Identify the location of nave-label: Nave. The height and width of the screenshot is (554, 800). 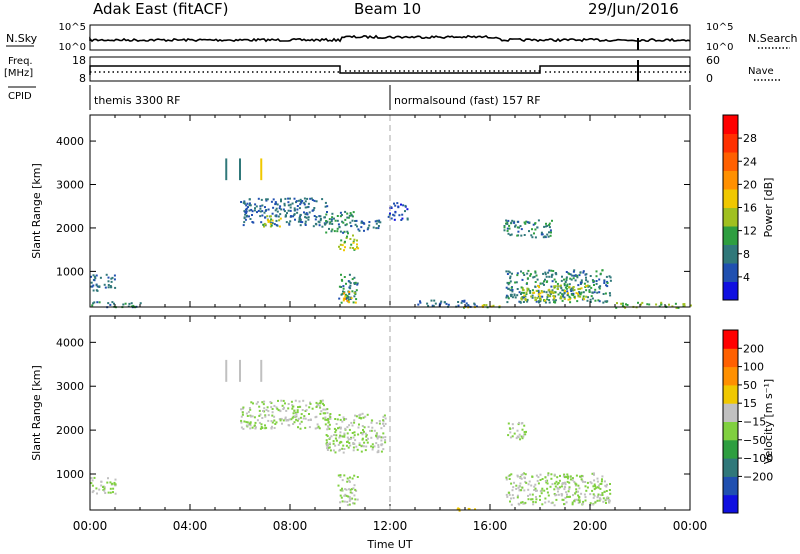
(761, 71).